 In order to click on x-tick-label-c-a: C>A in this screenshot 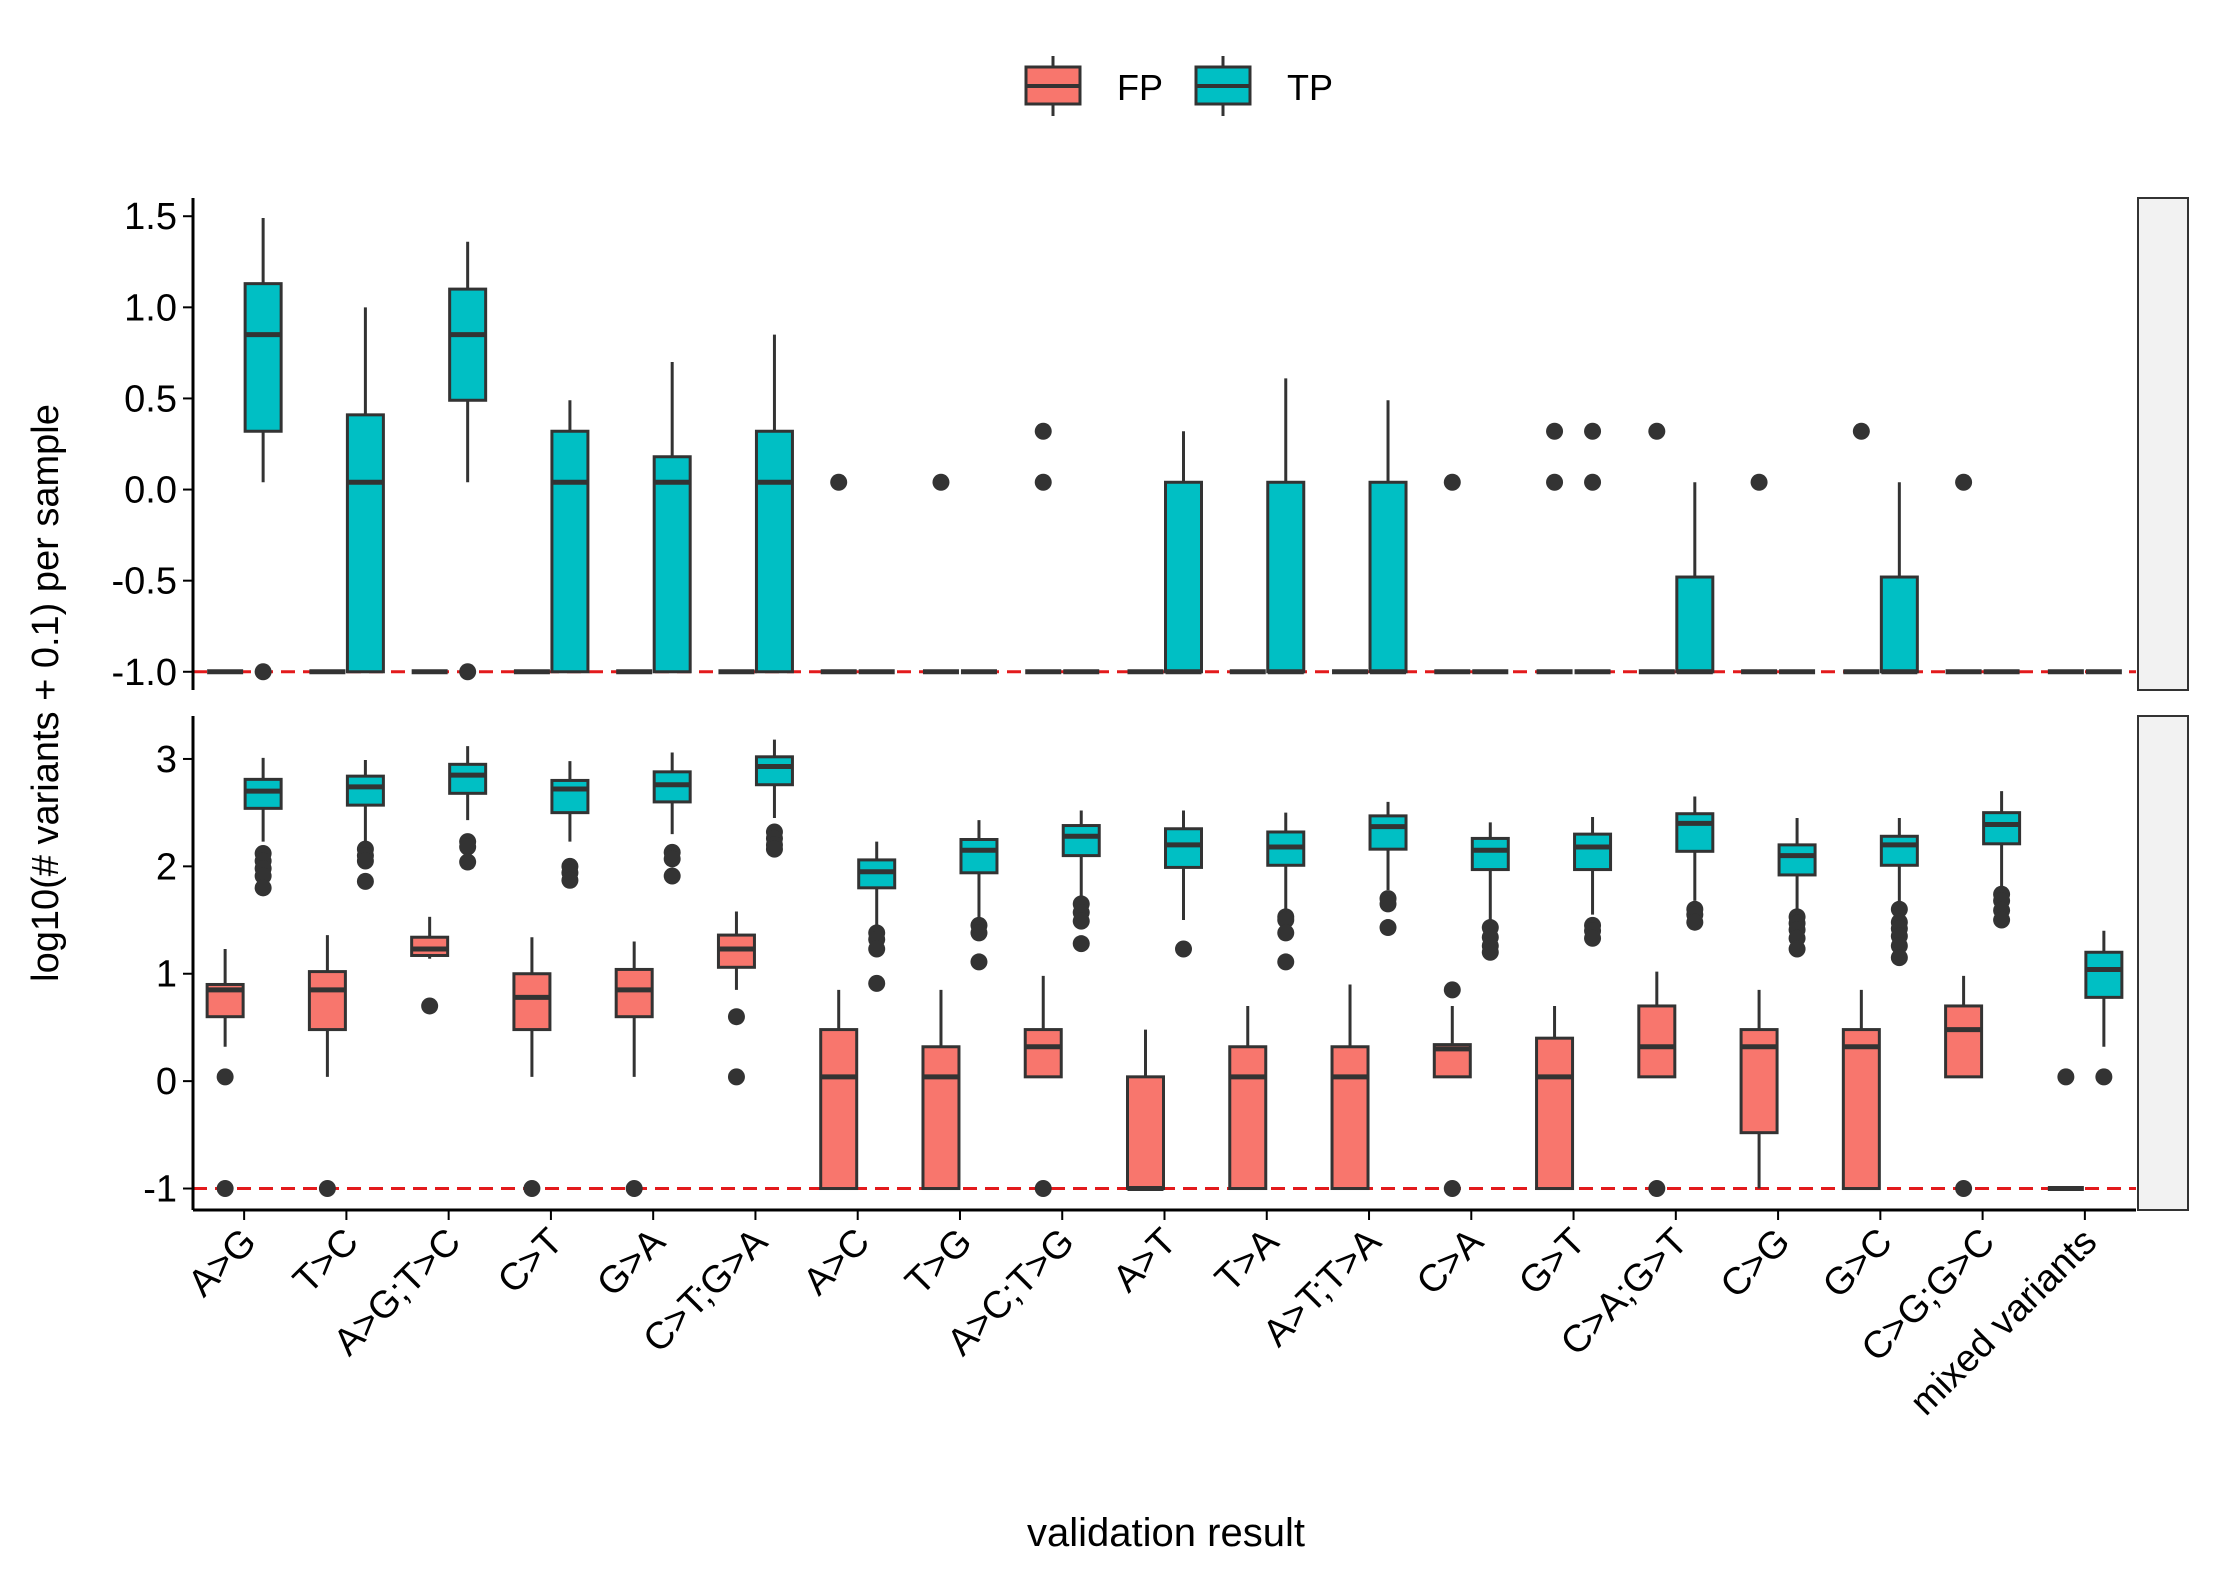, I will do `click(1450, 1261)`.